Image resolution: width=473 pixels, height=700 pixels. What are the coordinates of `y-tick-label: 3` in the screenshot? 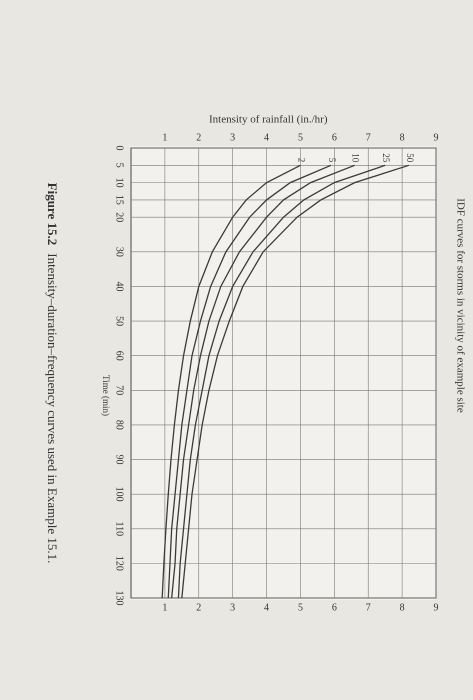 It's located at (232, 137).